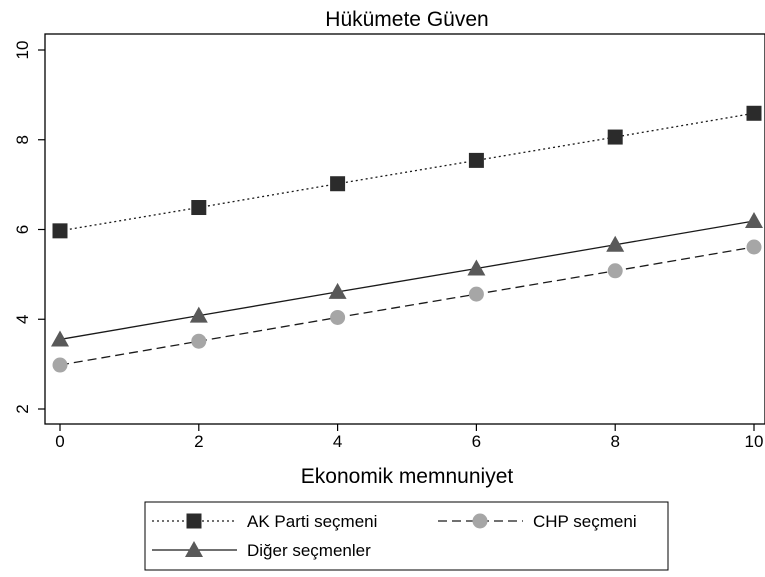 The width and height of the screenshot is (765, 577). Describe the element at coordinates (585, 521) in the screenshot. I see `legend-label: CHP seçmeni` at that location.